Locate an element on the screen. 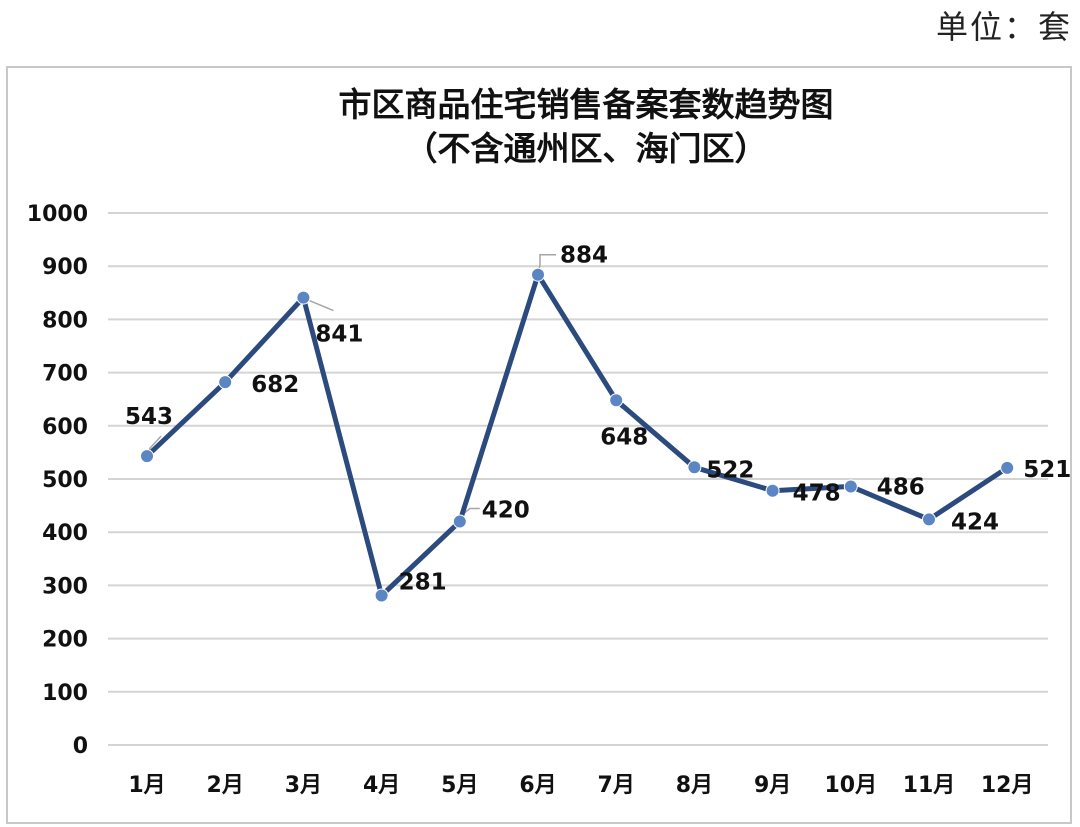 The height and width of the screenshot is (827, 1080). x-tick-label: 10月 is located at coordinates (850, 785).